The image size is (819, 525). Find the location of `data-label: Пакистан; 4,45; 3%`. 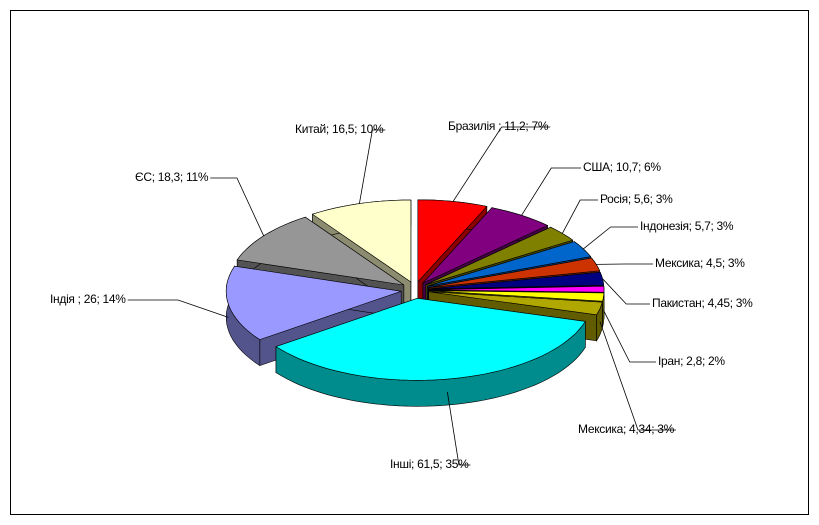

data-label: Пакистан; 4,45; 3% is located at coordinates (702, 303).